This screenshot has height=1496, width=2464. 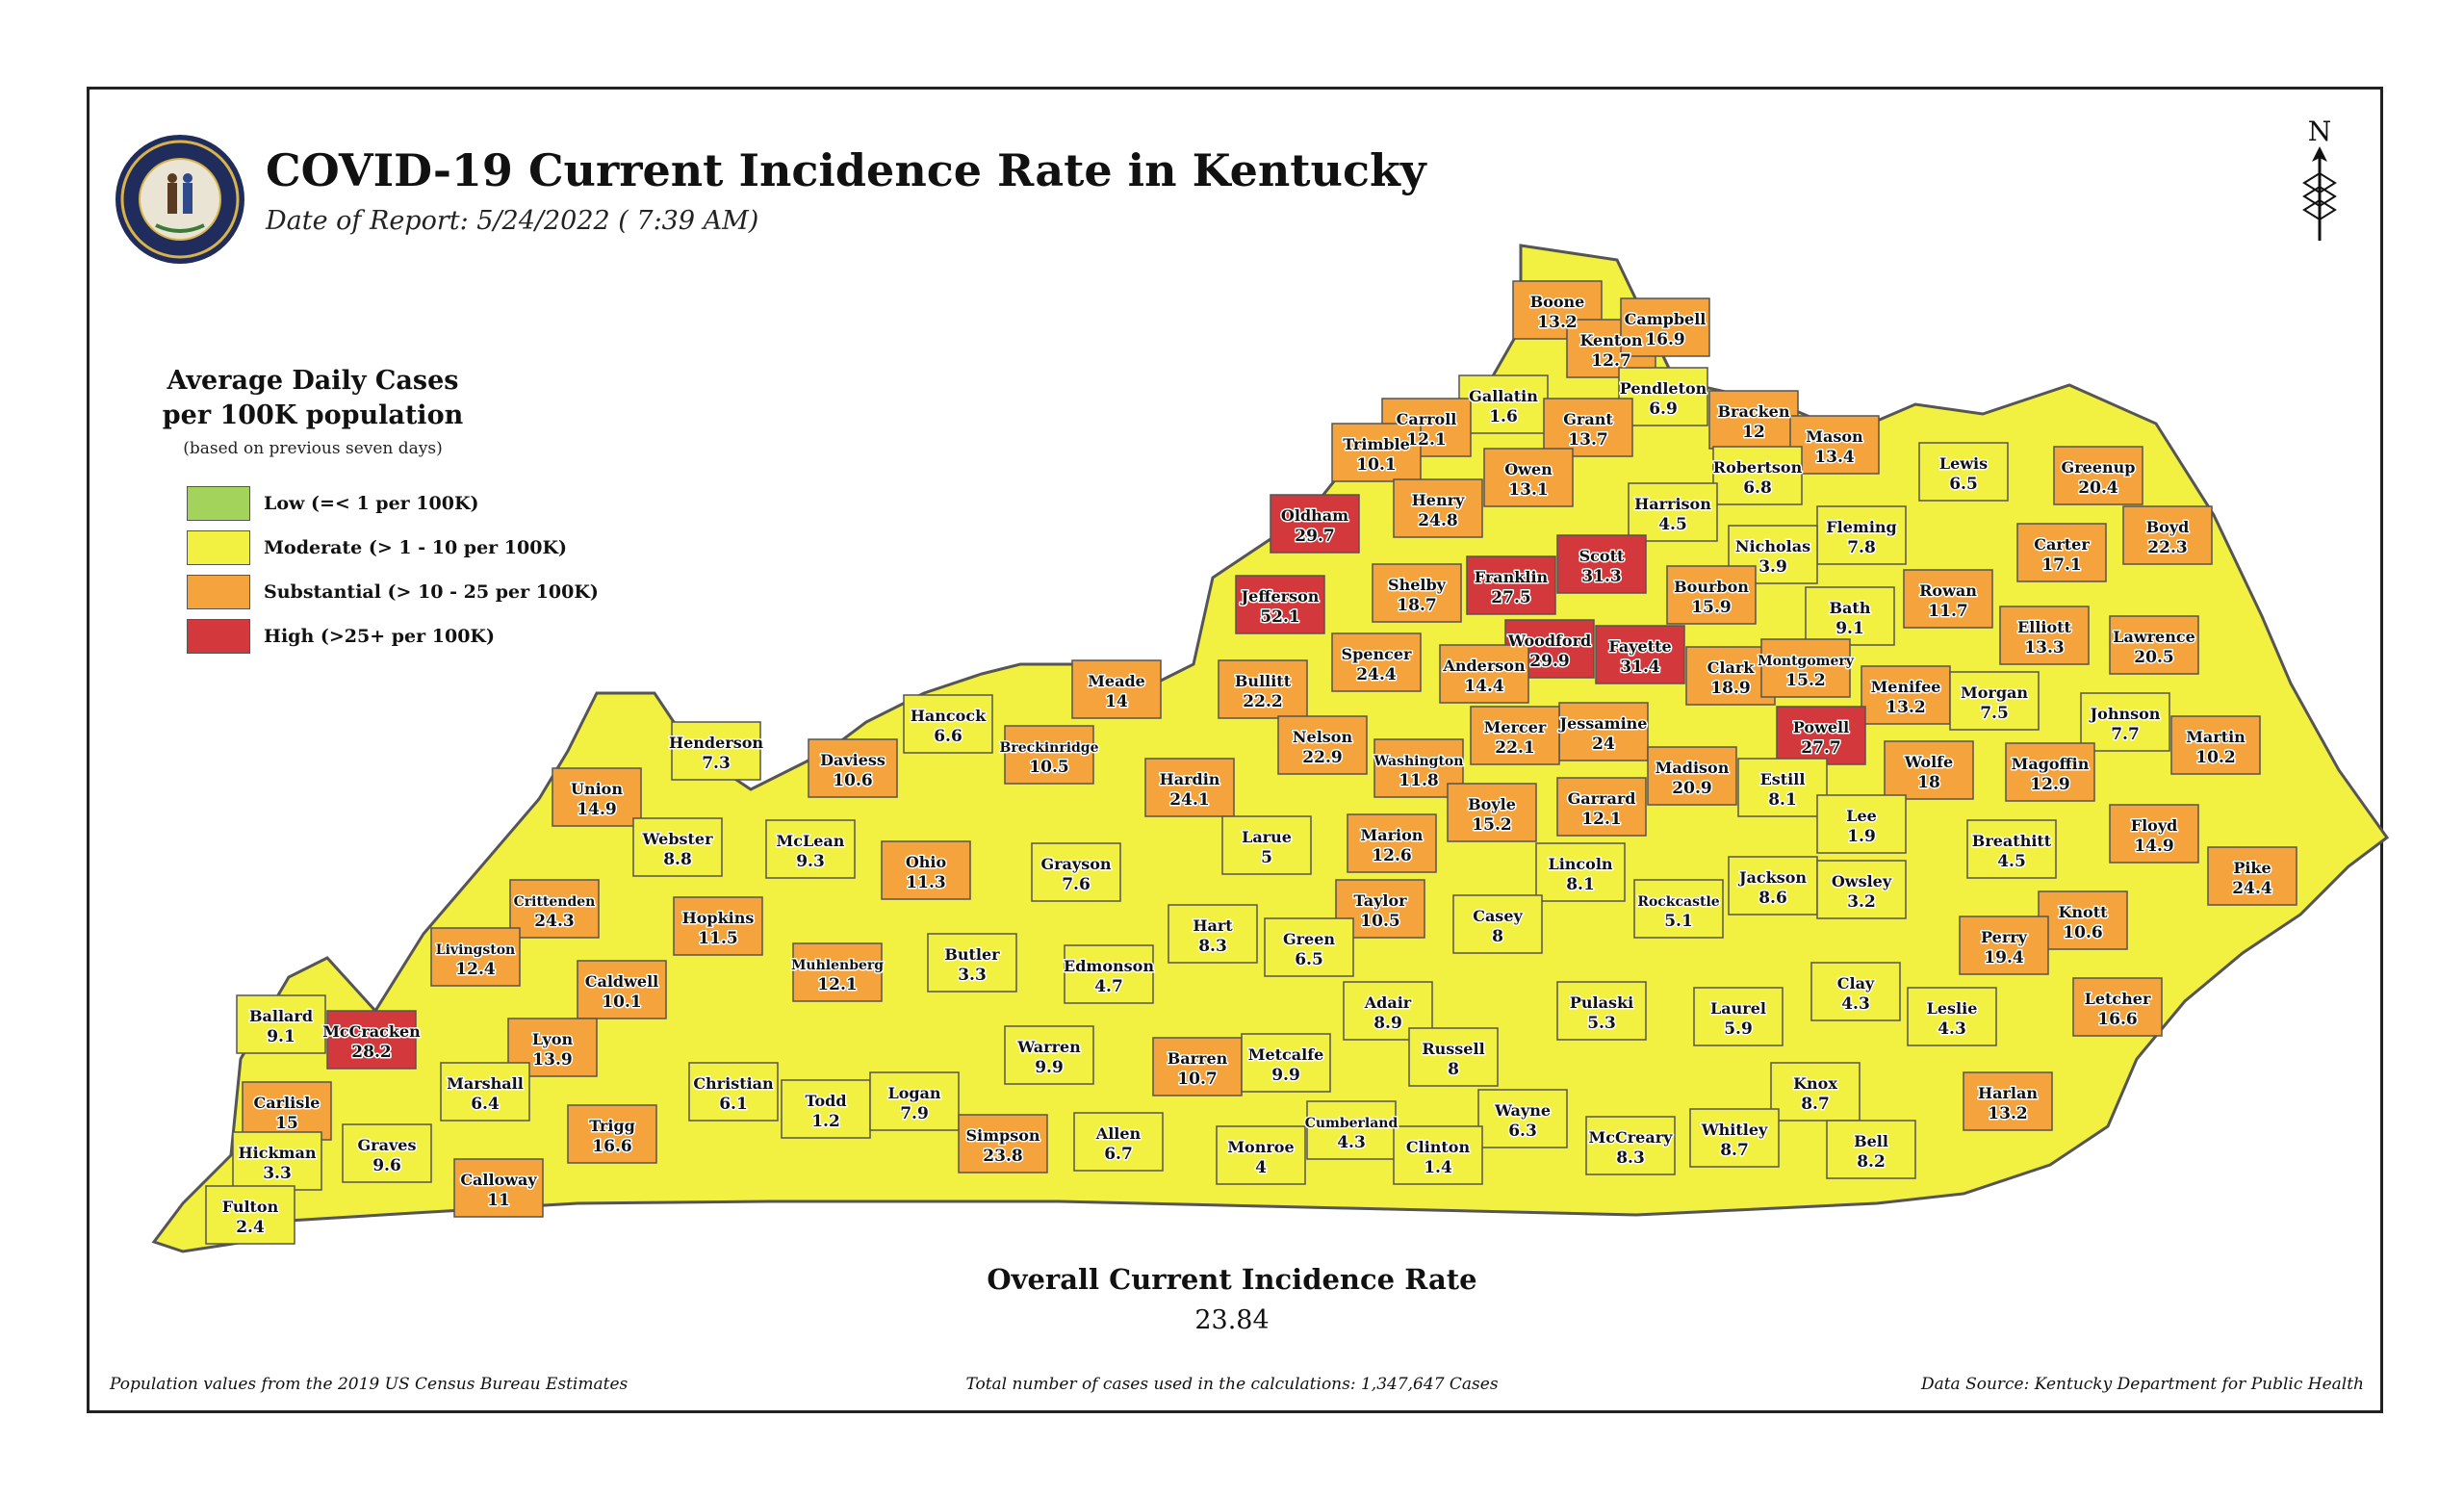 I want to click on county-name-carter: Carter, so click(x=2062, y=544).